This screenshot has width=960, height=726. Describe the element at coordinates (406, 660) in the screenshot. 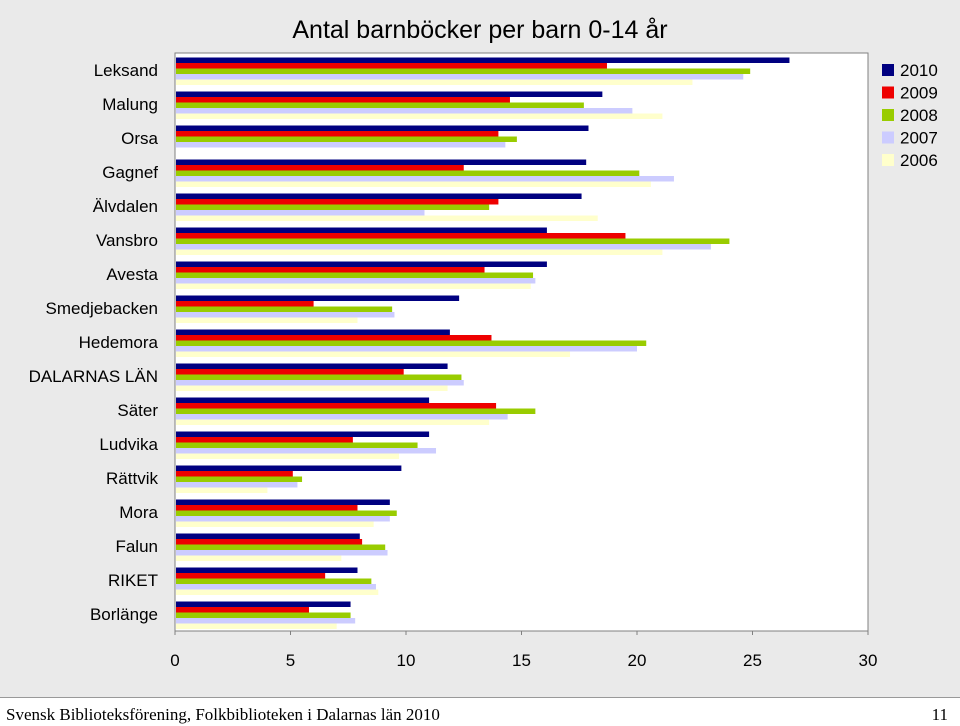

I see `x-tick-label: 10` at that location.